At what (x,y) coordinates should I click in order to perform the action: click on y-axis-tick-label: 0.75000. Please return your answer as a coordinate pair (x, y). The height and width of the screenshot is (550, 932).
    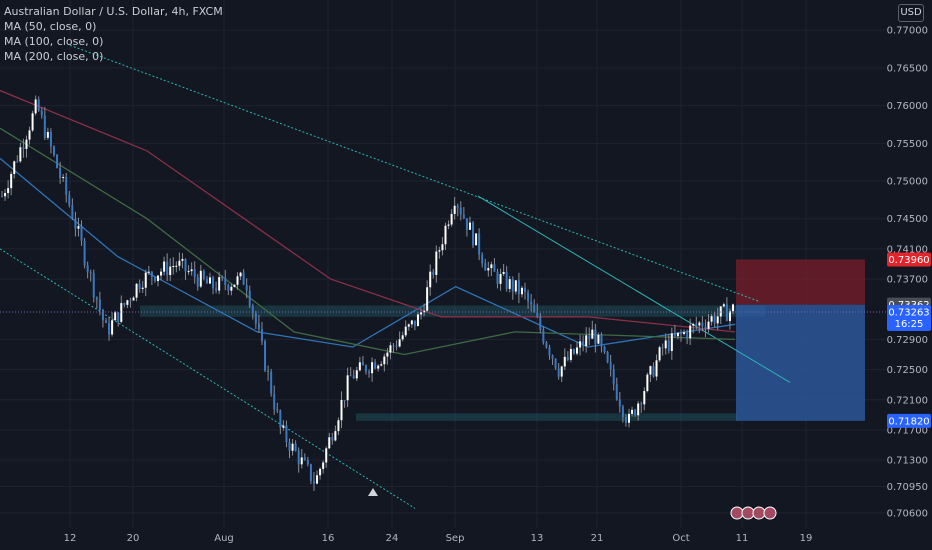
    Looking at the image, I should click on (907, 182).